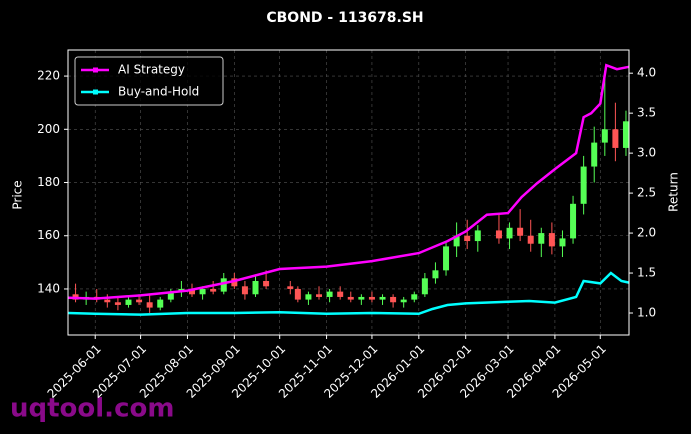  What do you see at coordinates (151, 70) in the screenshot?
I see `legend-label: AI Strategy` at bounding box center [151, 70].